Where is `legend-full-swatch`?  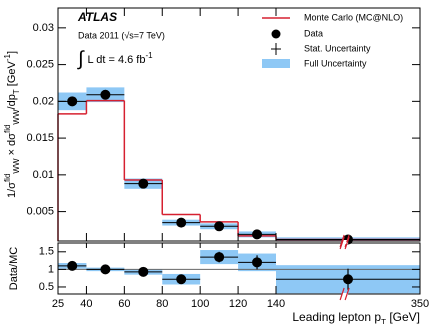
legend-full-swatch is located at coordinates (276, 63).